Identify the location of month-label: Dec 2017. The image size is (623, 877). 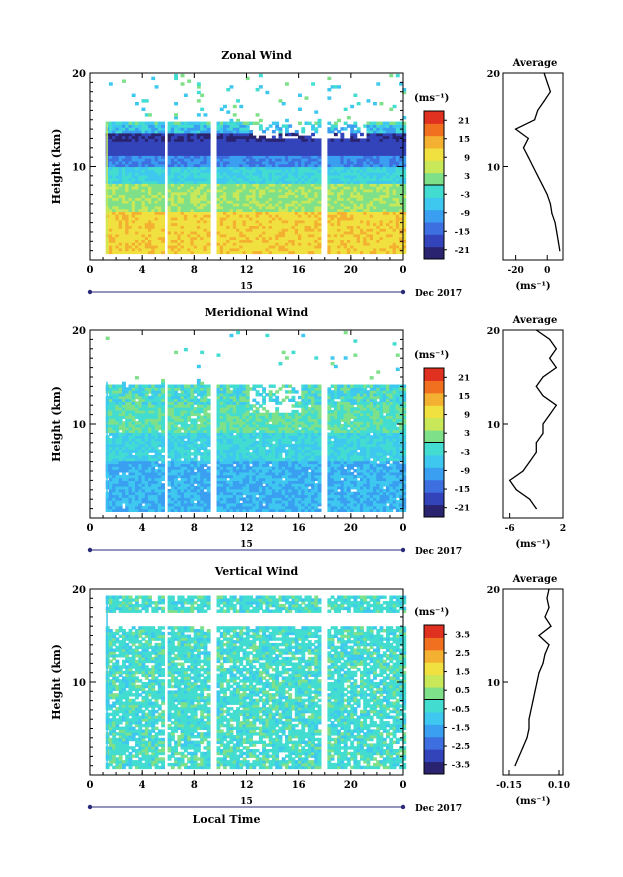
(438, 294).